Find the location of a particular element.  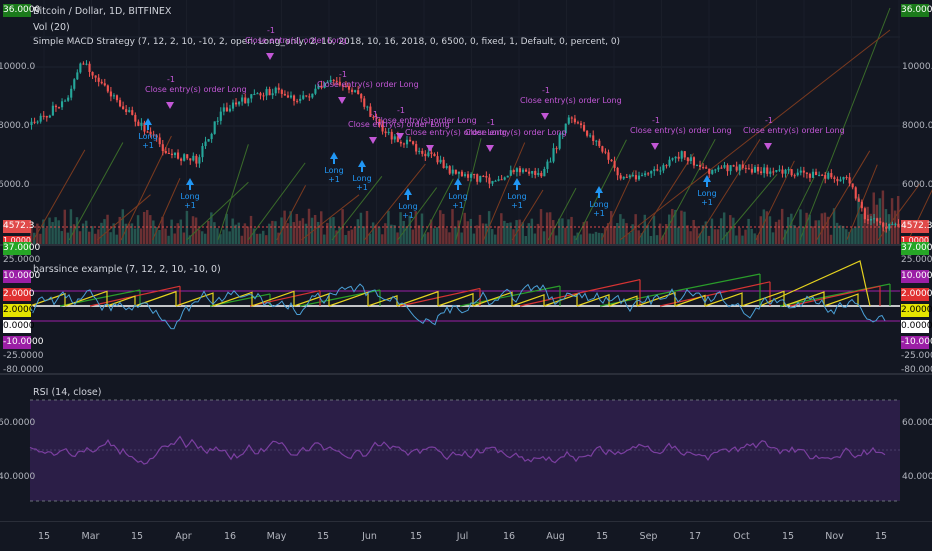

barssince-title: barssince example (7, 12, 2, 10, -10, 0) is located at coordinates (127, 269).